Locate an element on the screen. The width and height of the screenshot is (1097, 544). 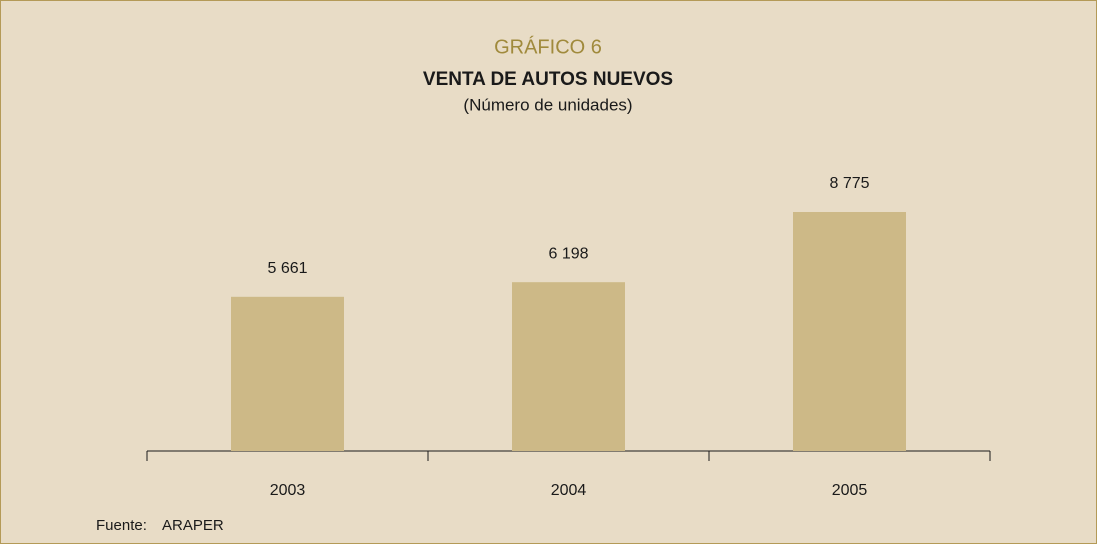
value-label: 8 775 is located at coordinates (849, 183).